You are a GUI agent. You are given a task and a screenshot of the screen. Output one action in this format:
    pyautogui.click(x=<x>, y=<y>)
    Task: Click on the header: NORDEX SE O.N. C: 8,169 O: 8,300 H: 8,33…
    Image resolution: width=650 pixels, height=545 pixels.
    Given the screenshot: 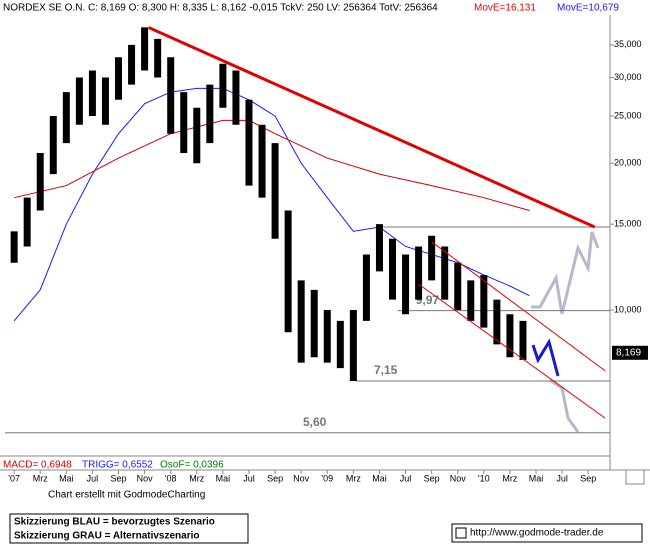 What is the action you would take?
    pyautogui.click(x=220, y=8)
    